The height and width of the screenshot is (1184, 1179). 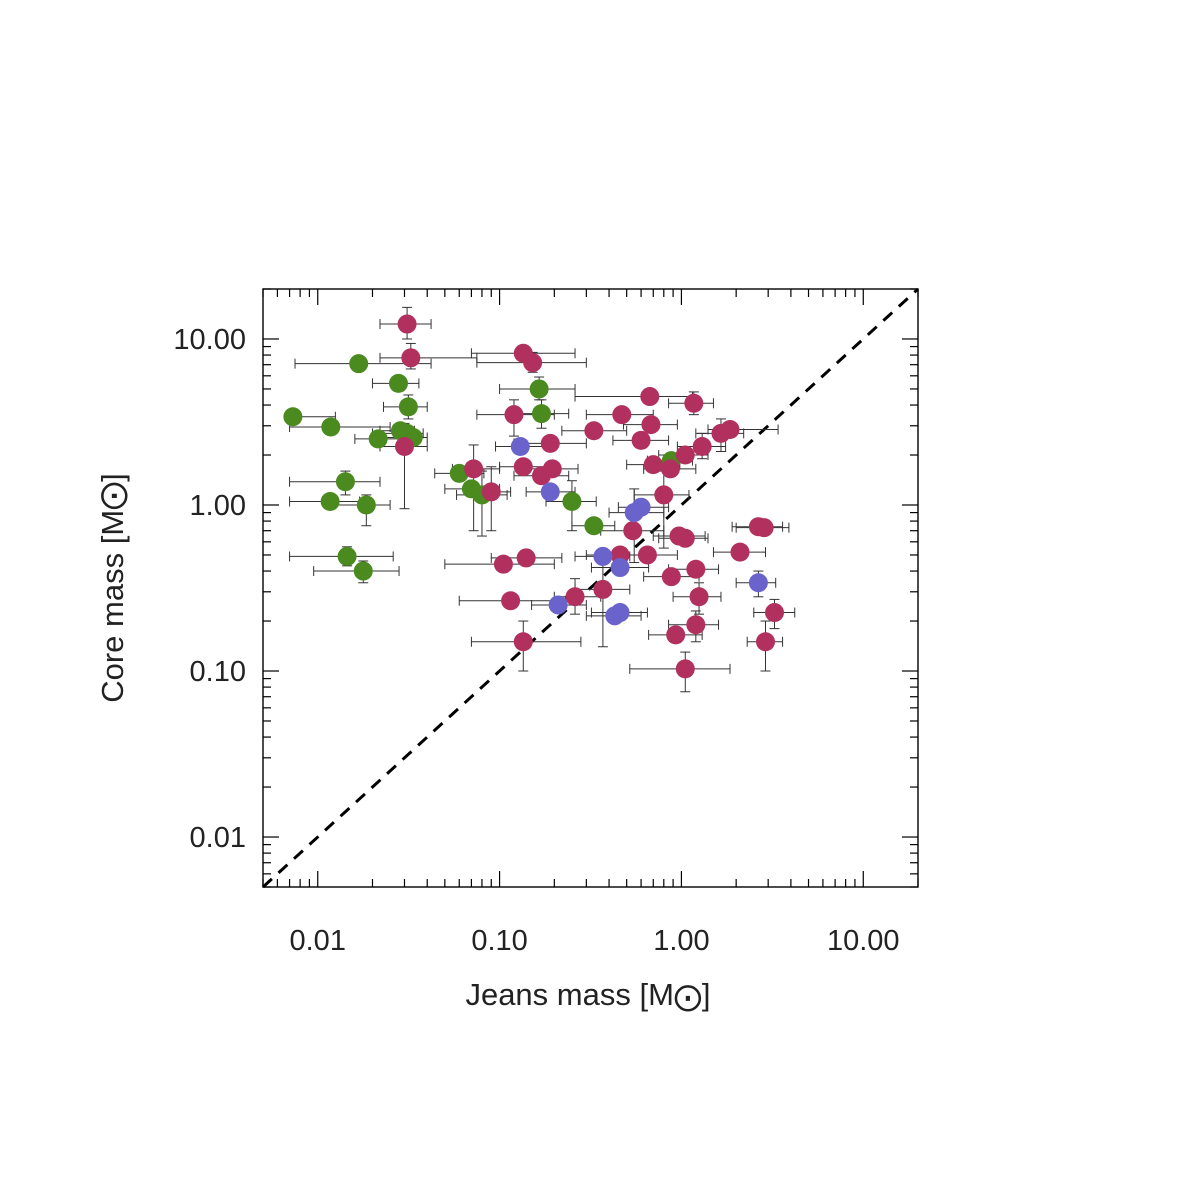 What do you see at coordinates (218, 838) in the screenshot?
I see `y-tick-label: 0.01` at bounding box center [218, 838].